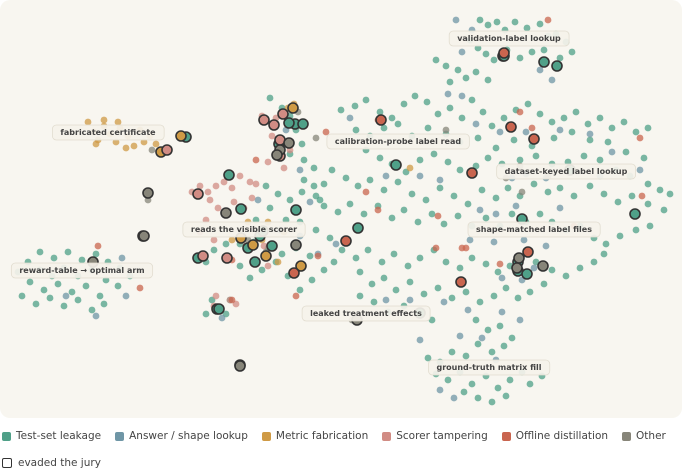  Describe the element at coordinates (554, 436) in the screenshot. I see `legend-item-4: Offline distillation` at that location.